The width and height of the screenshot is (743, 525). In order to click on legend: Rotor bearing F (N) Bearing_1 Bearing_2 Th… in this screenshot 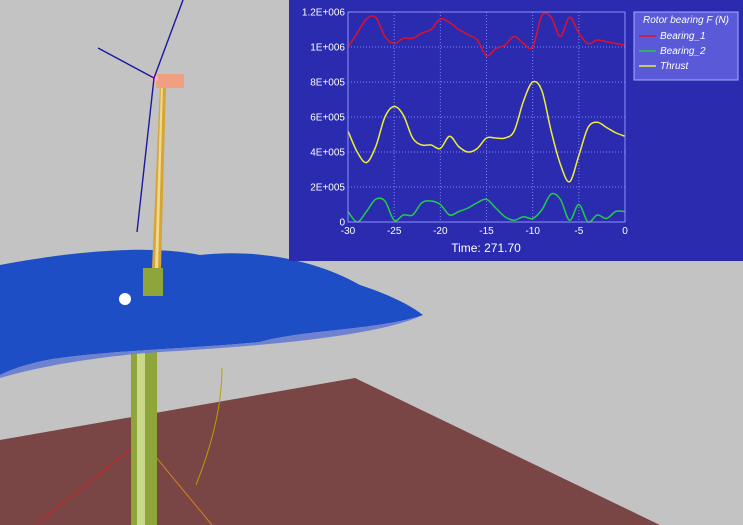, I will do `click(686, 46)`.